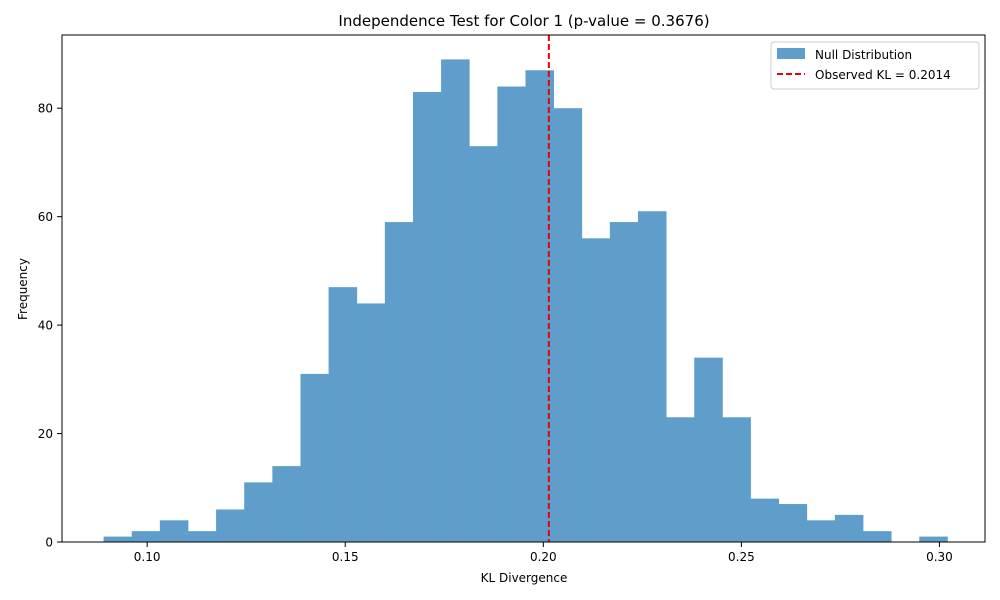  What do you see at coordinates (345, 557) in the screenshot?
I see `x-tick-label: 0.15` at bounding box center [345, 557].